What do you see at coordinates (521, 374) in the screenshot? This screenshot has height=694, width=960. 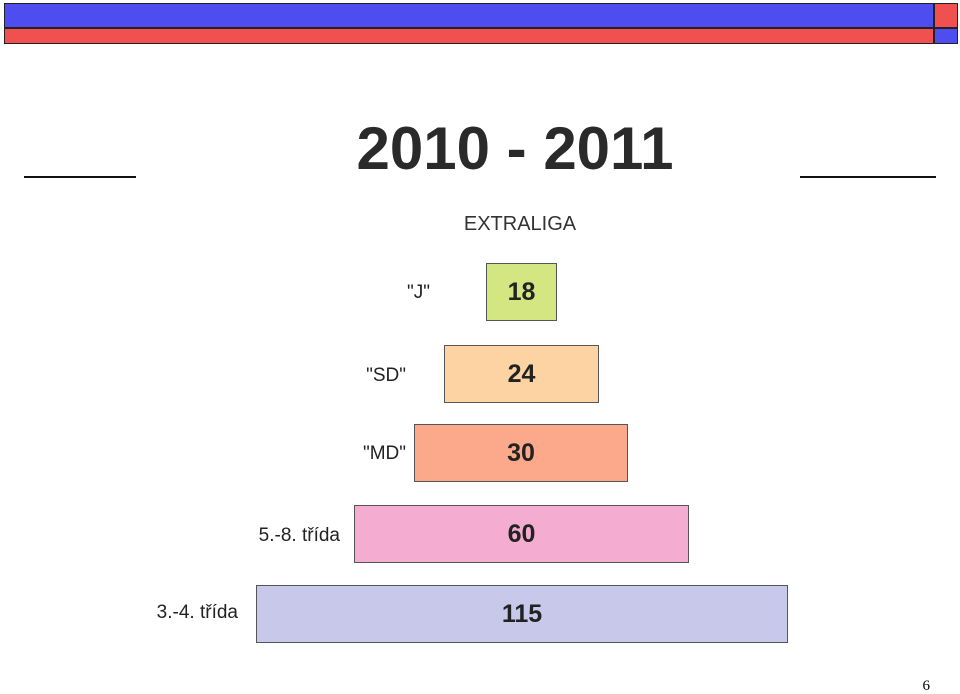 I see `tier-box-sd: 24` at bounding box center [521, 374].